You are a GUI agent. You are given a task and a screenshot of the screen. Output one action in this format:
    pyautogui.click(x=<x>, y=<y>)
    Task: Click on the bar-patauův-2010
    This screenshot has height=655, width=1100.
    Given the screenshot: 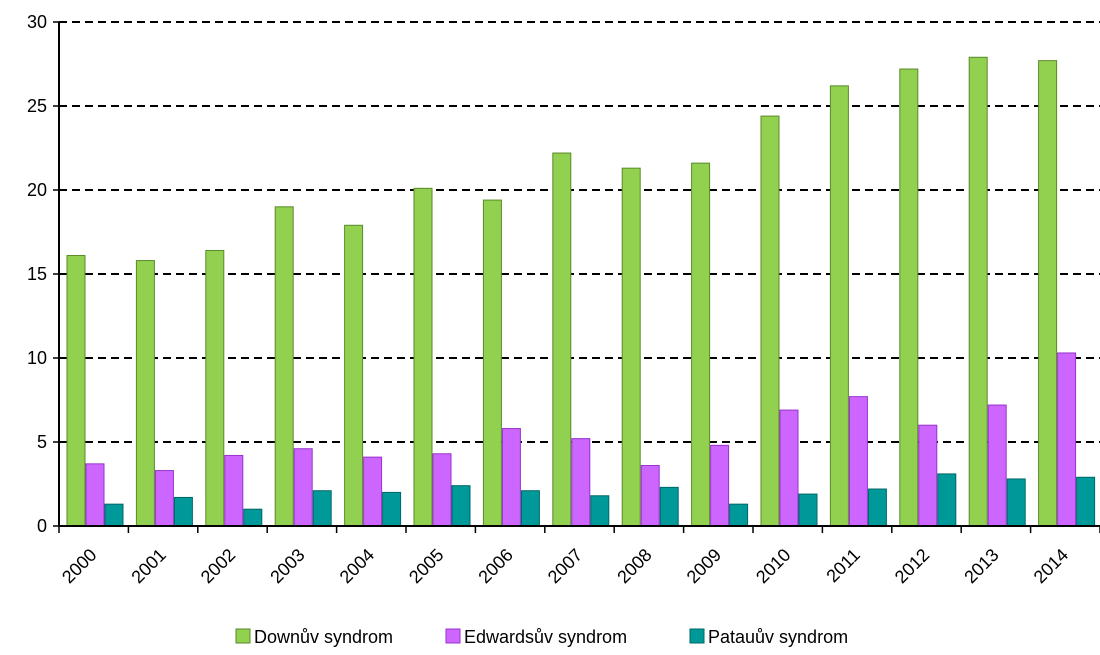 What is the action you would take?
    pyautogui.click(x=808, y=510)
    